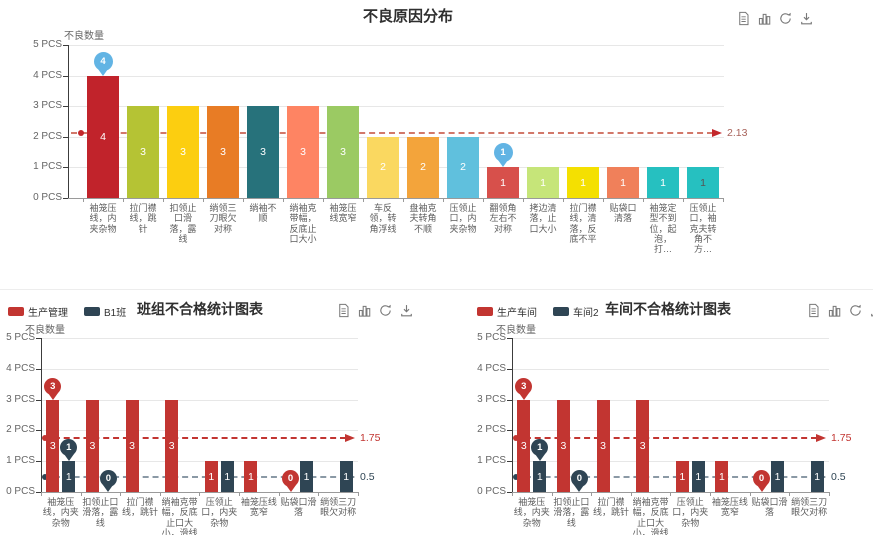 Image resolution: width=873 pixels, height=535 pixels. Describe the element at coordinates (53, 445) in the screenshot. I see `bar-生产管理-category-1` at that location.